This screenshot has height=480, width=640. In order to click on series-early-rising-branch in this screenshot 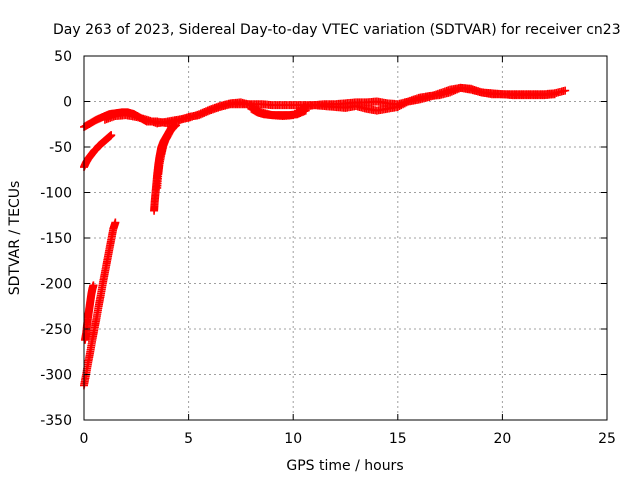, I will do `click(98, 151)`.